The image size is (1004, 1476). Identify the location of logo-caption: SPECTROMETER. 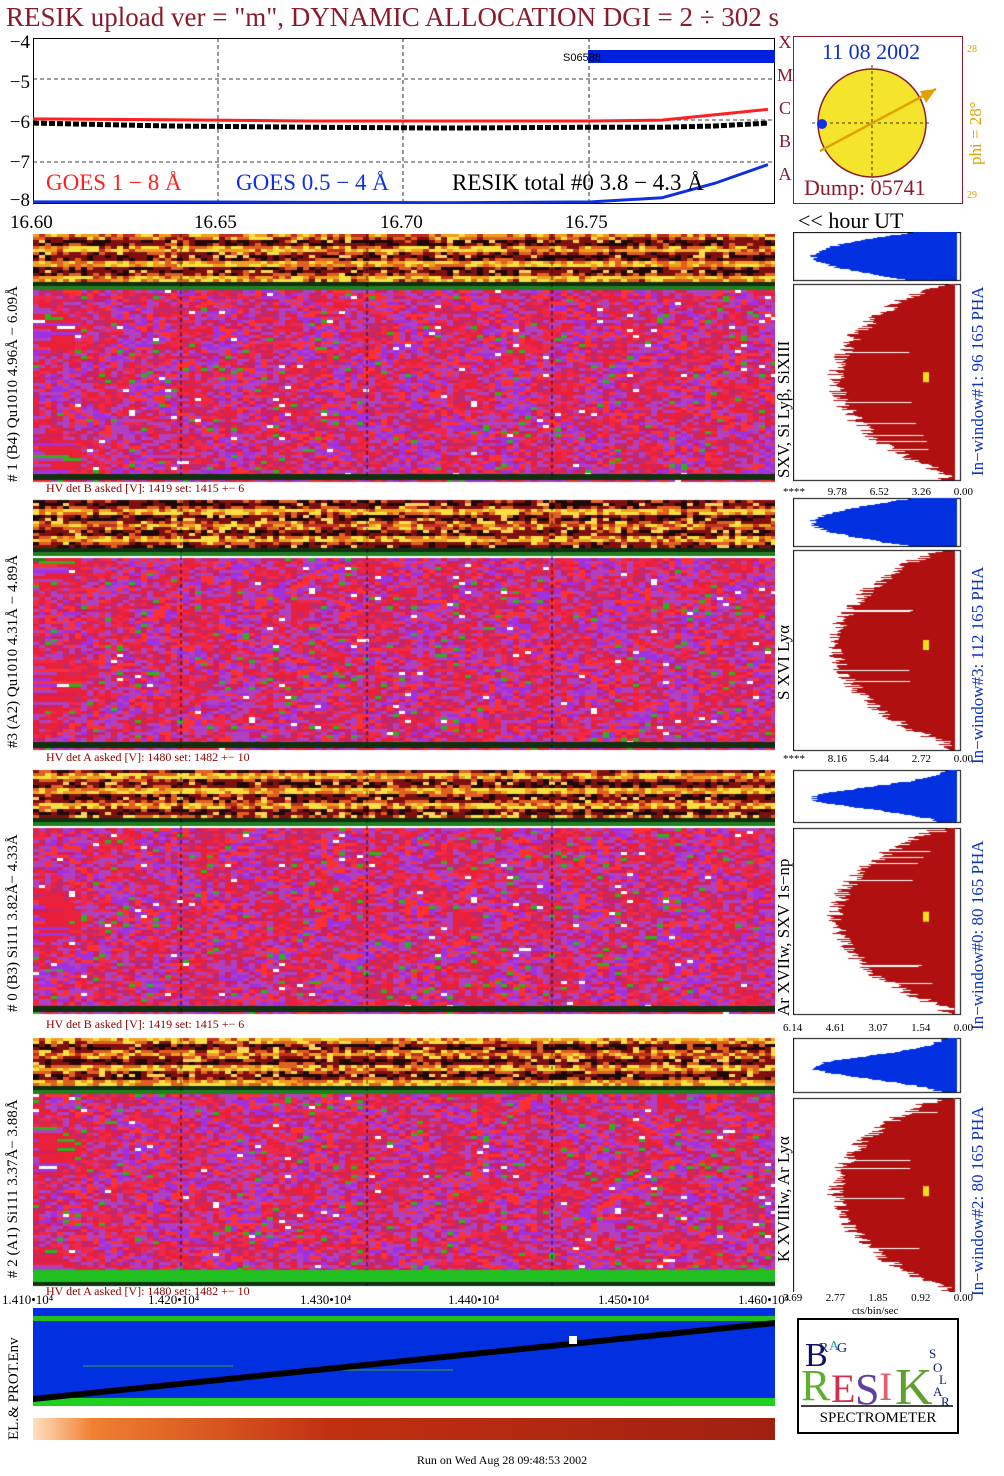
(878, 1418).